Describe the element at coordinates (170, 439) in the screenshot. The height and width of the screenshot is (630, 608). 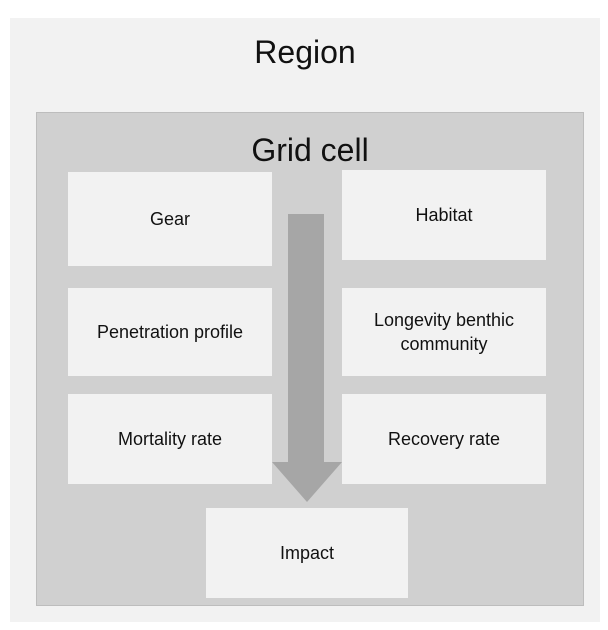
I see `mortality-box: Mortality rate` at that location.